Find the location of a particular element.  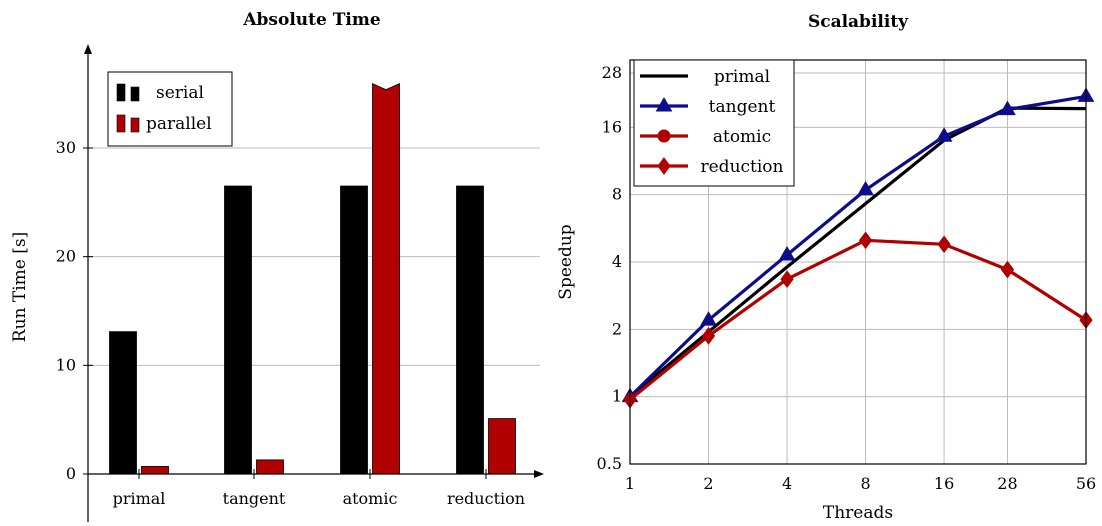

line-y-tick-label: 2 is located at coordinates (617, 328).